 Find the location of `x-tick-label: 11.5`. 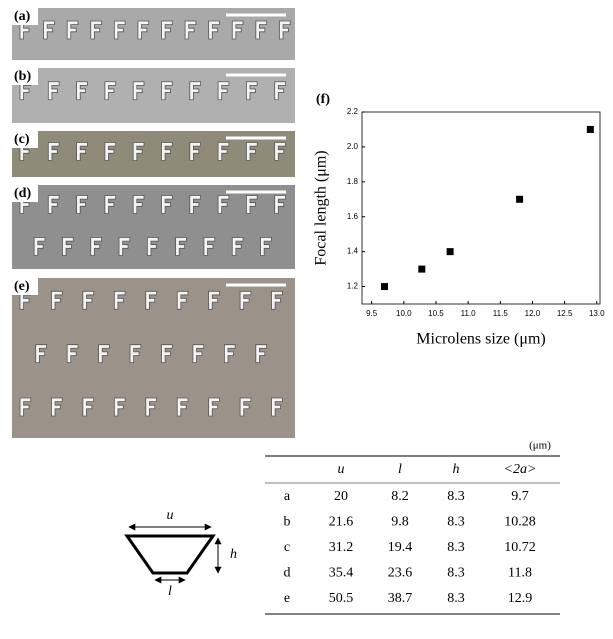

x-tick-label: 11.5 is located at coordinates (501, 313).